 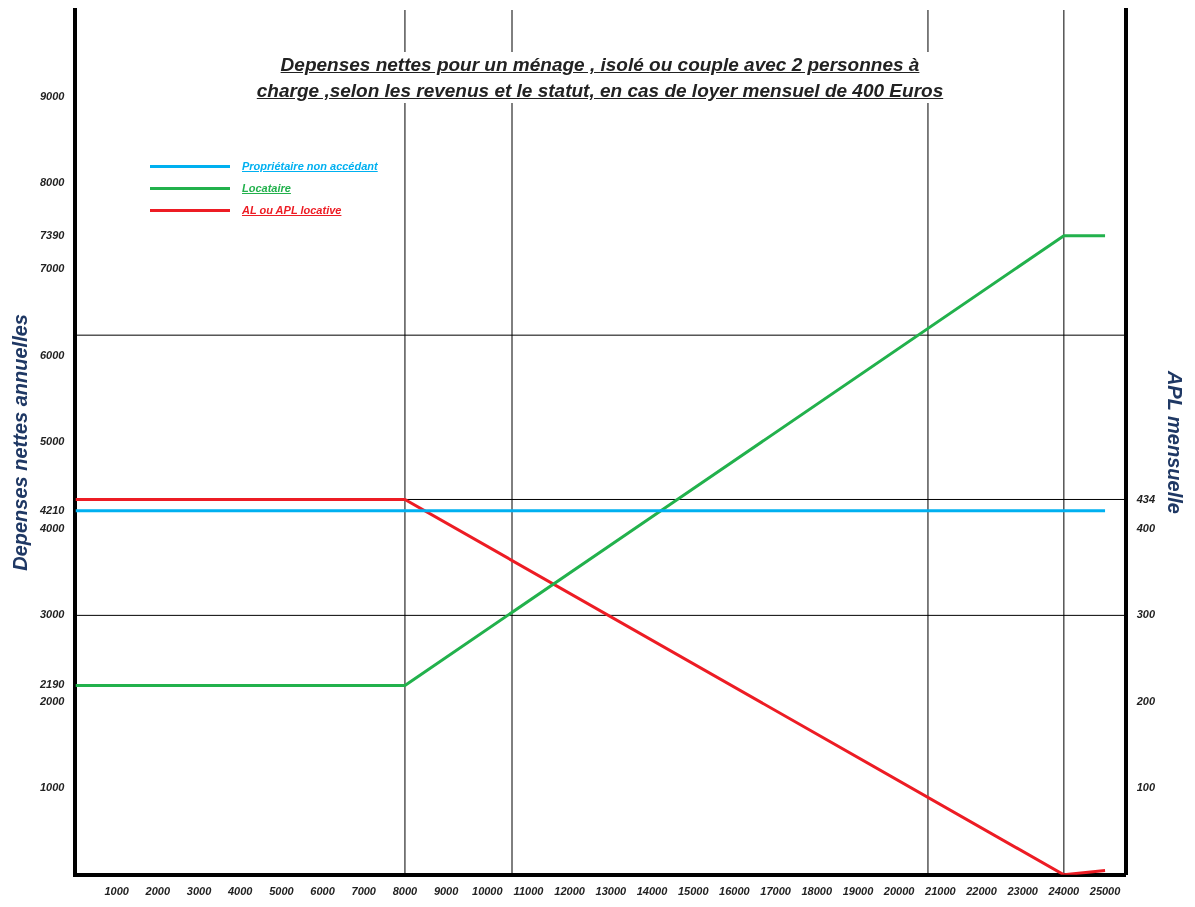 I want to click on x-tick-label: 14000, so click(x=652, y=891).